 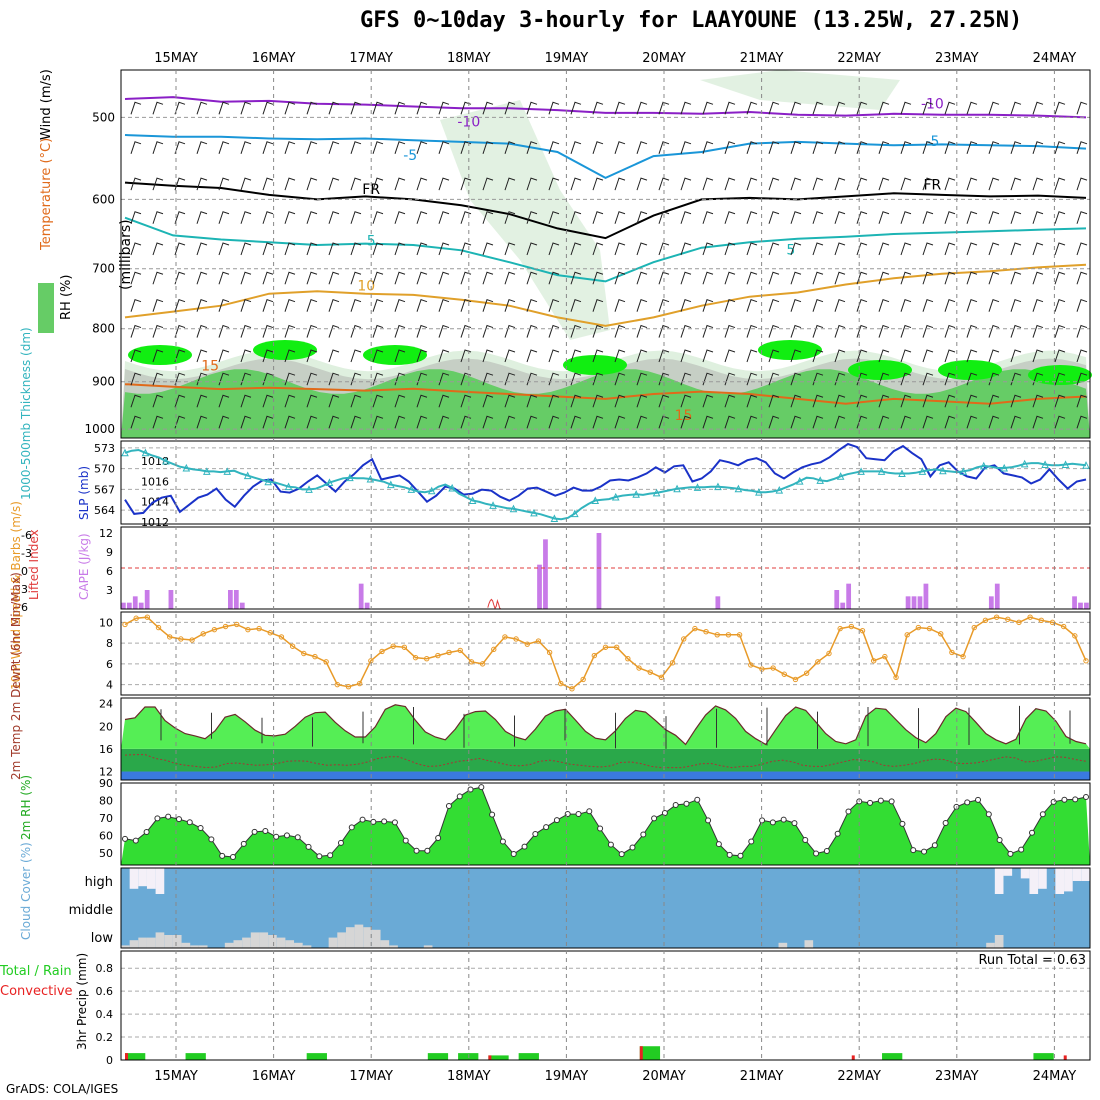 I want to click on date-label-top-23MAY: 23MAY, so click(x=957, y=58).